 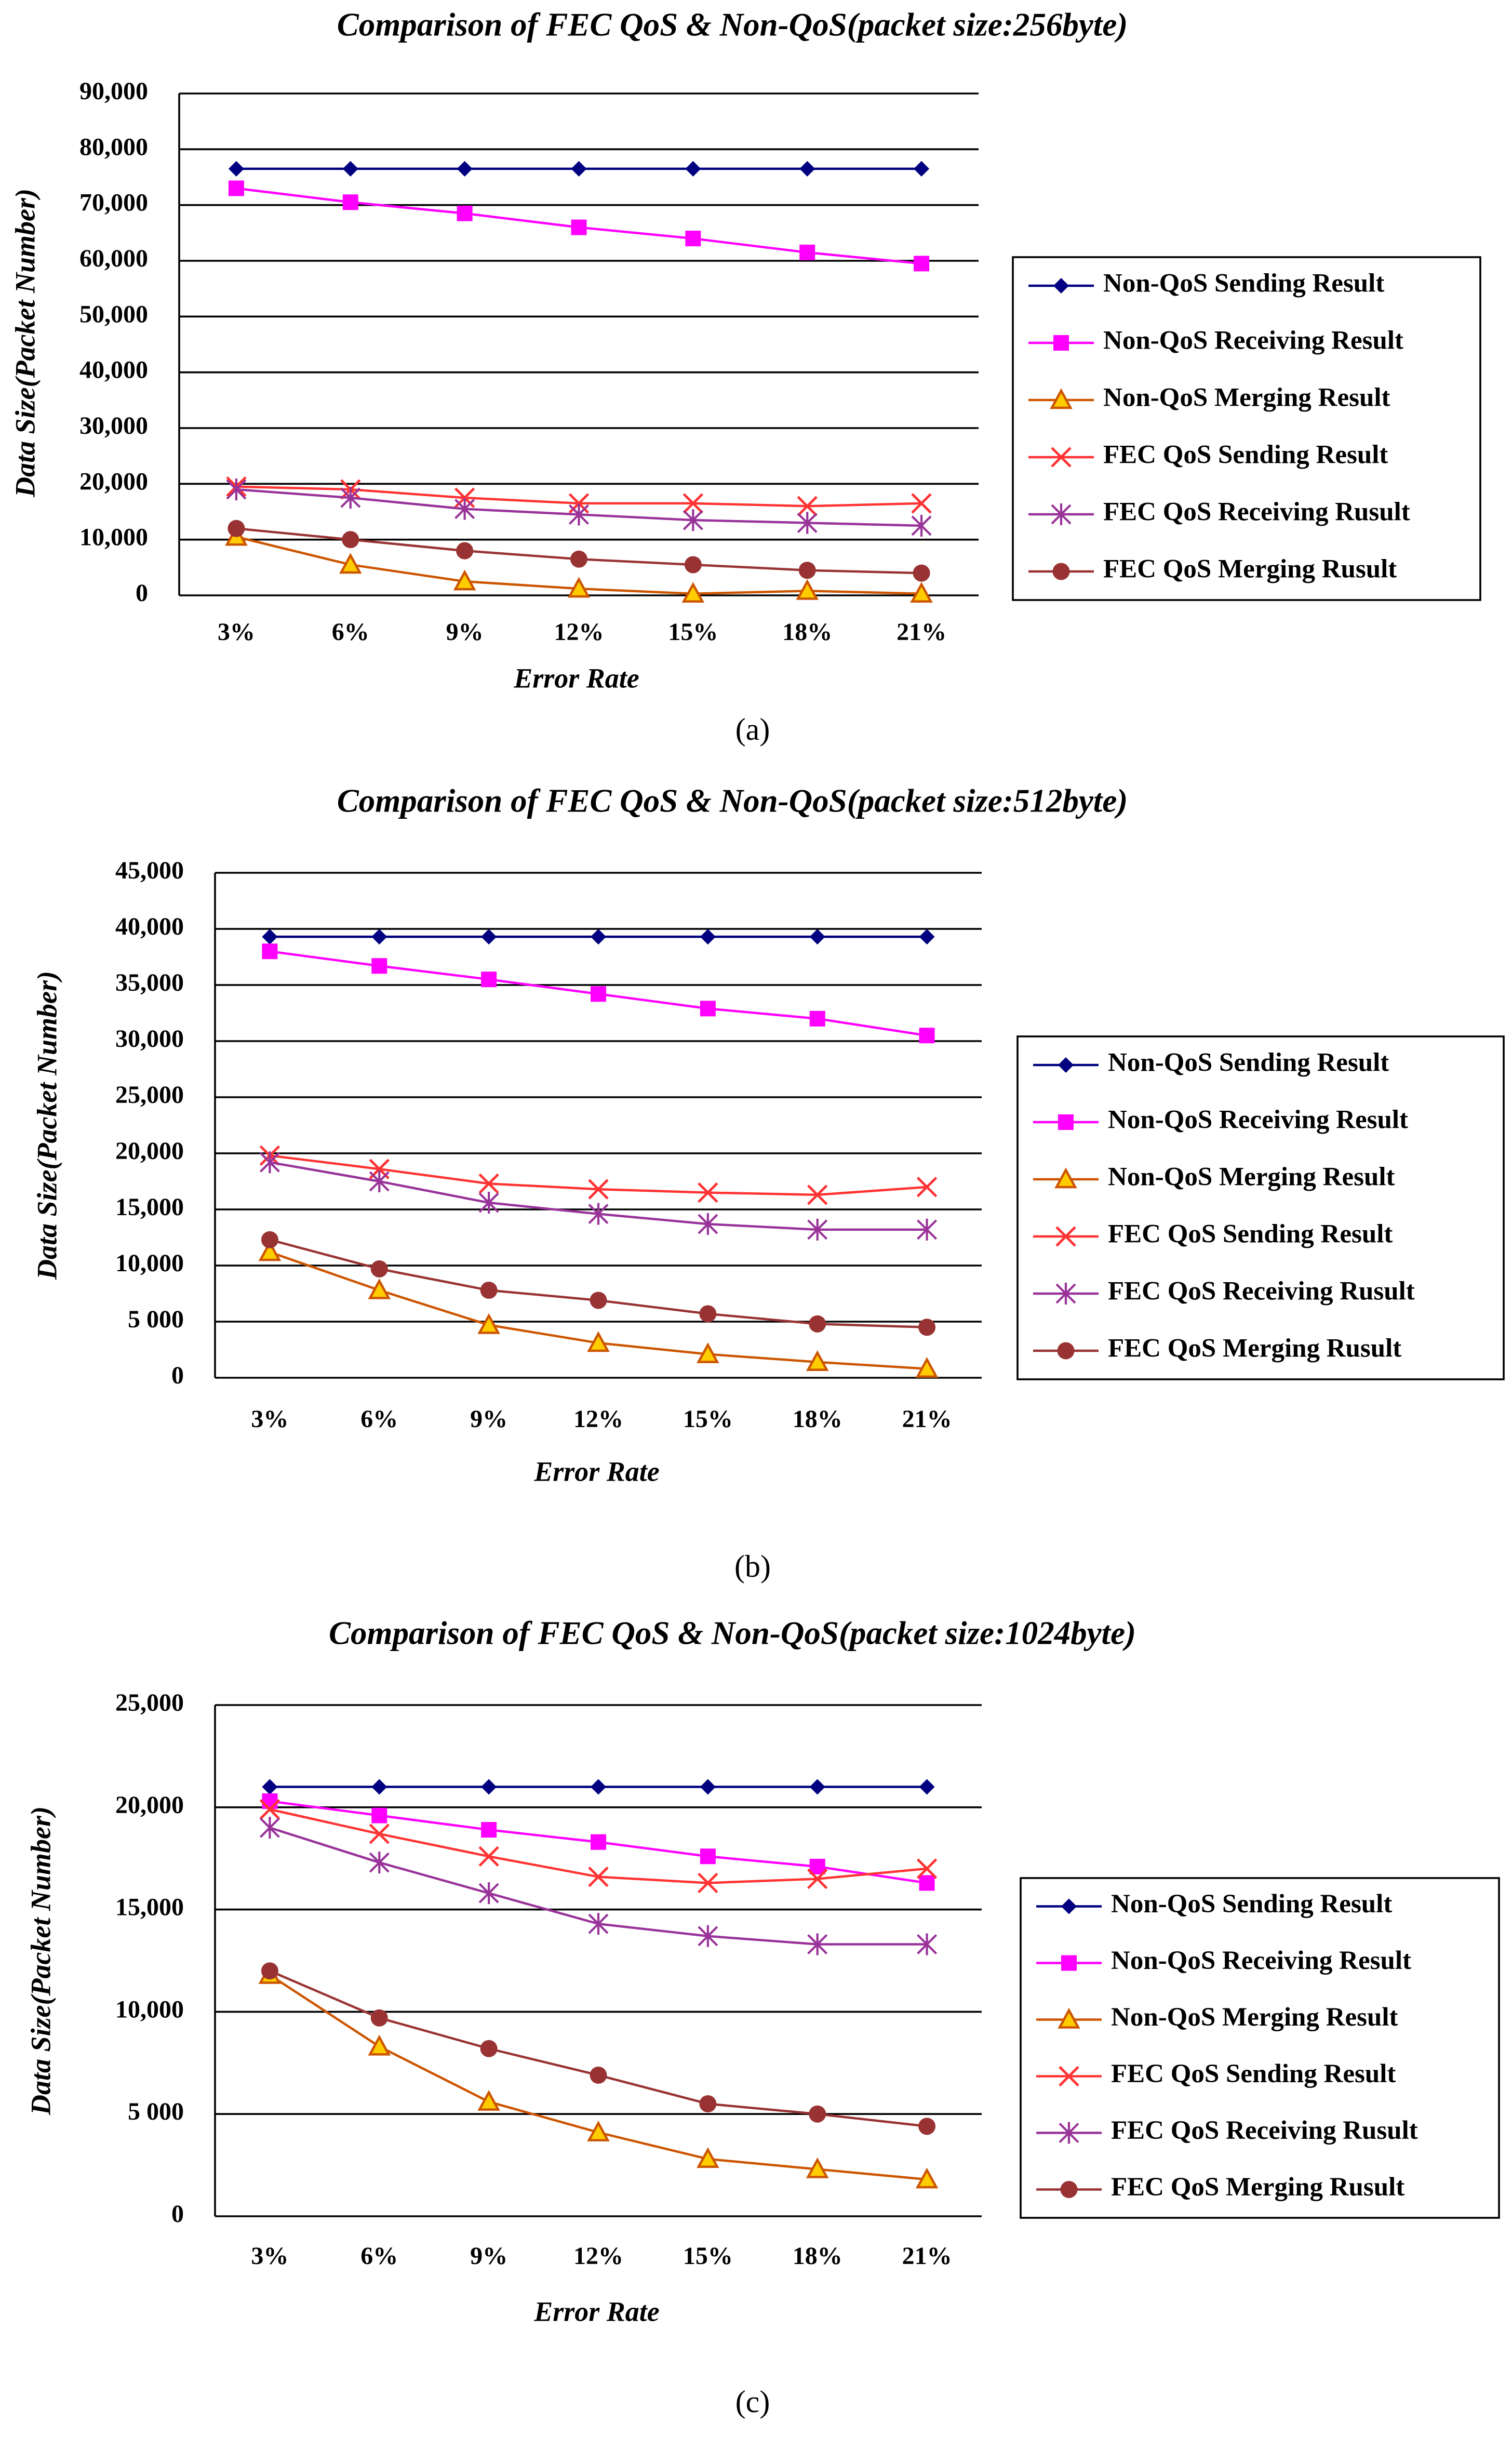 What do you see at coordinates (708, 2256) in the screenshot?
I see `x-tick-label: 15%` at bounding box center [708, 2256].